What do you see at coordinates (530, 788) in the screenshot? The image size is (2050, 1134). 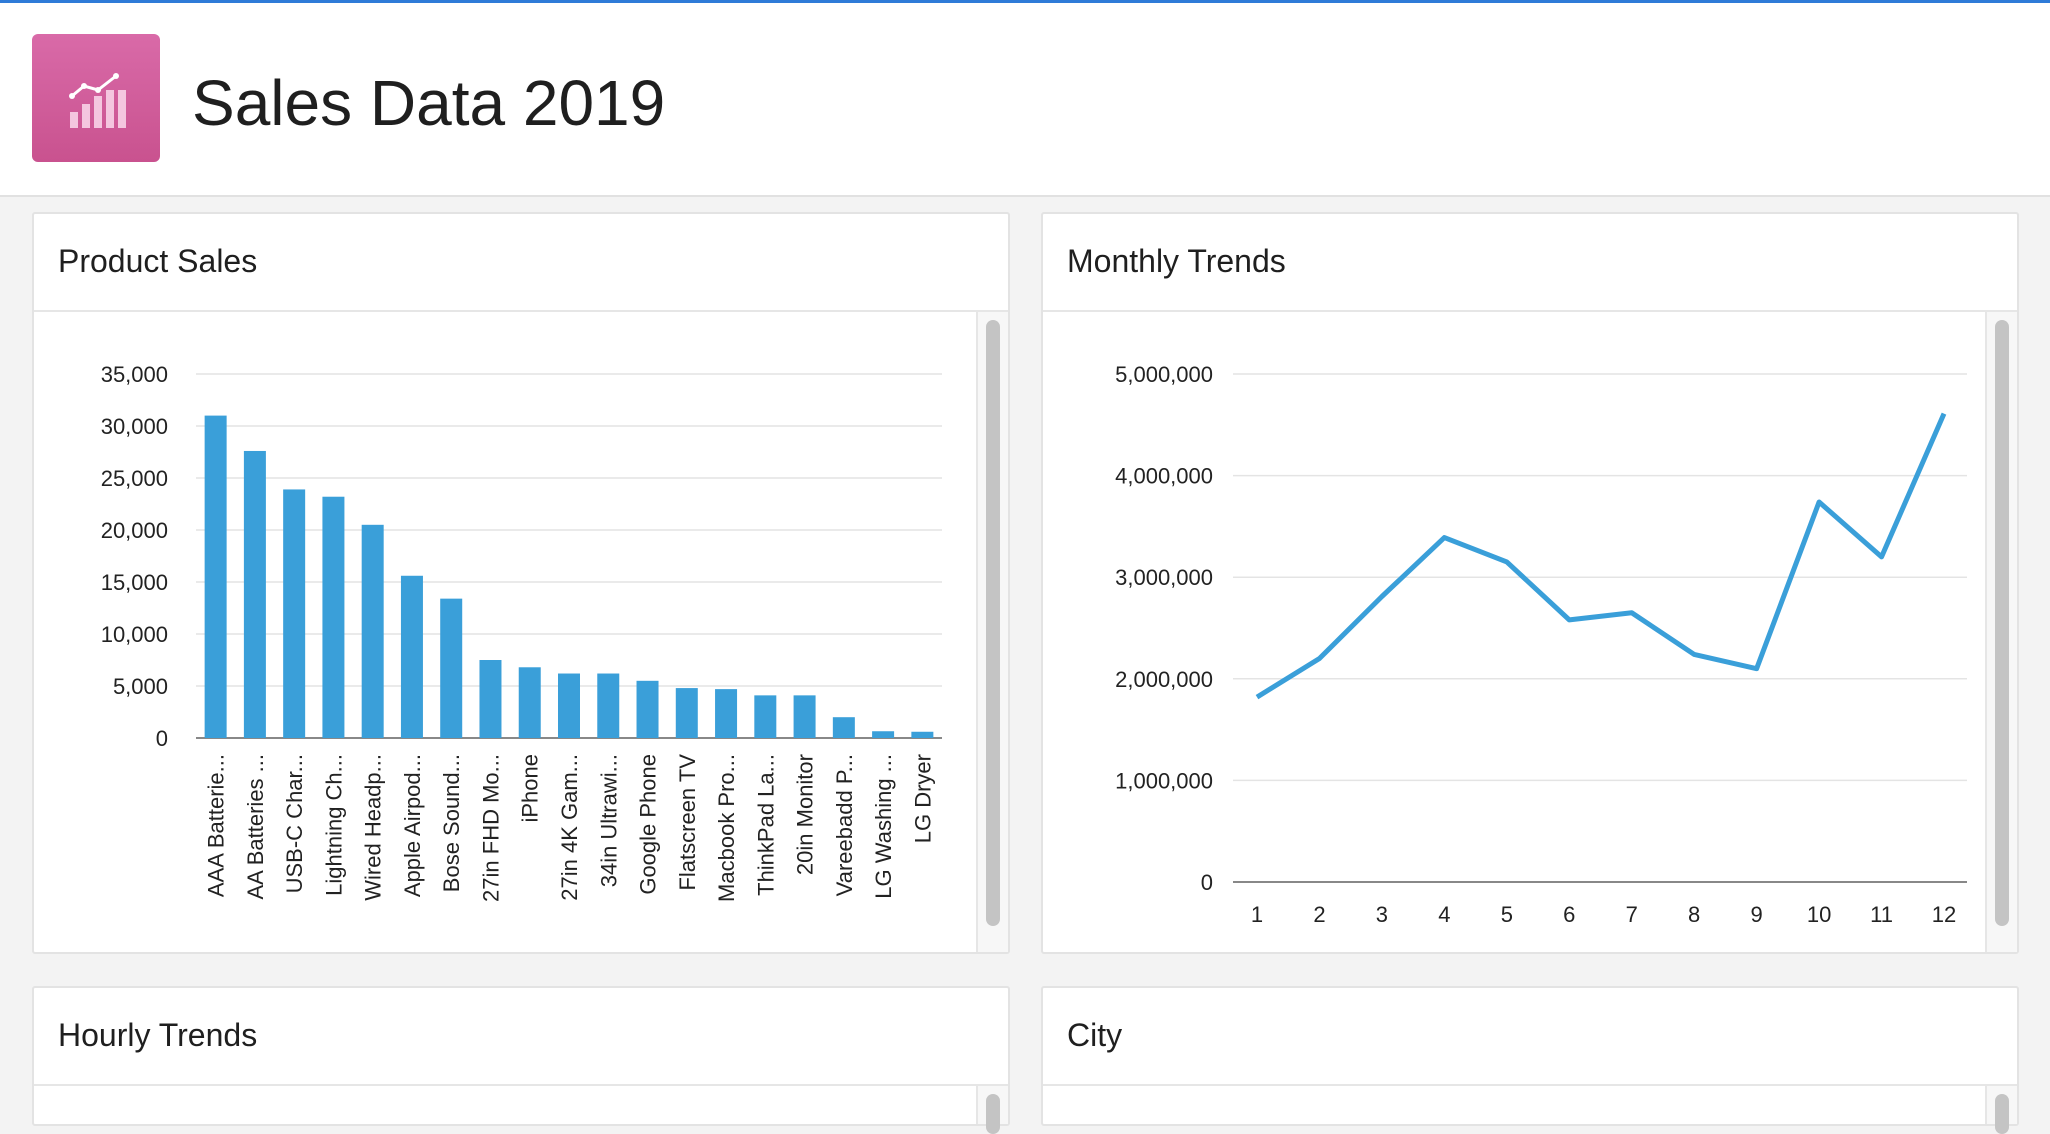 I see `x-tick-label: iPhone` at bounding box center [530, 788].